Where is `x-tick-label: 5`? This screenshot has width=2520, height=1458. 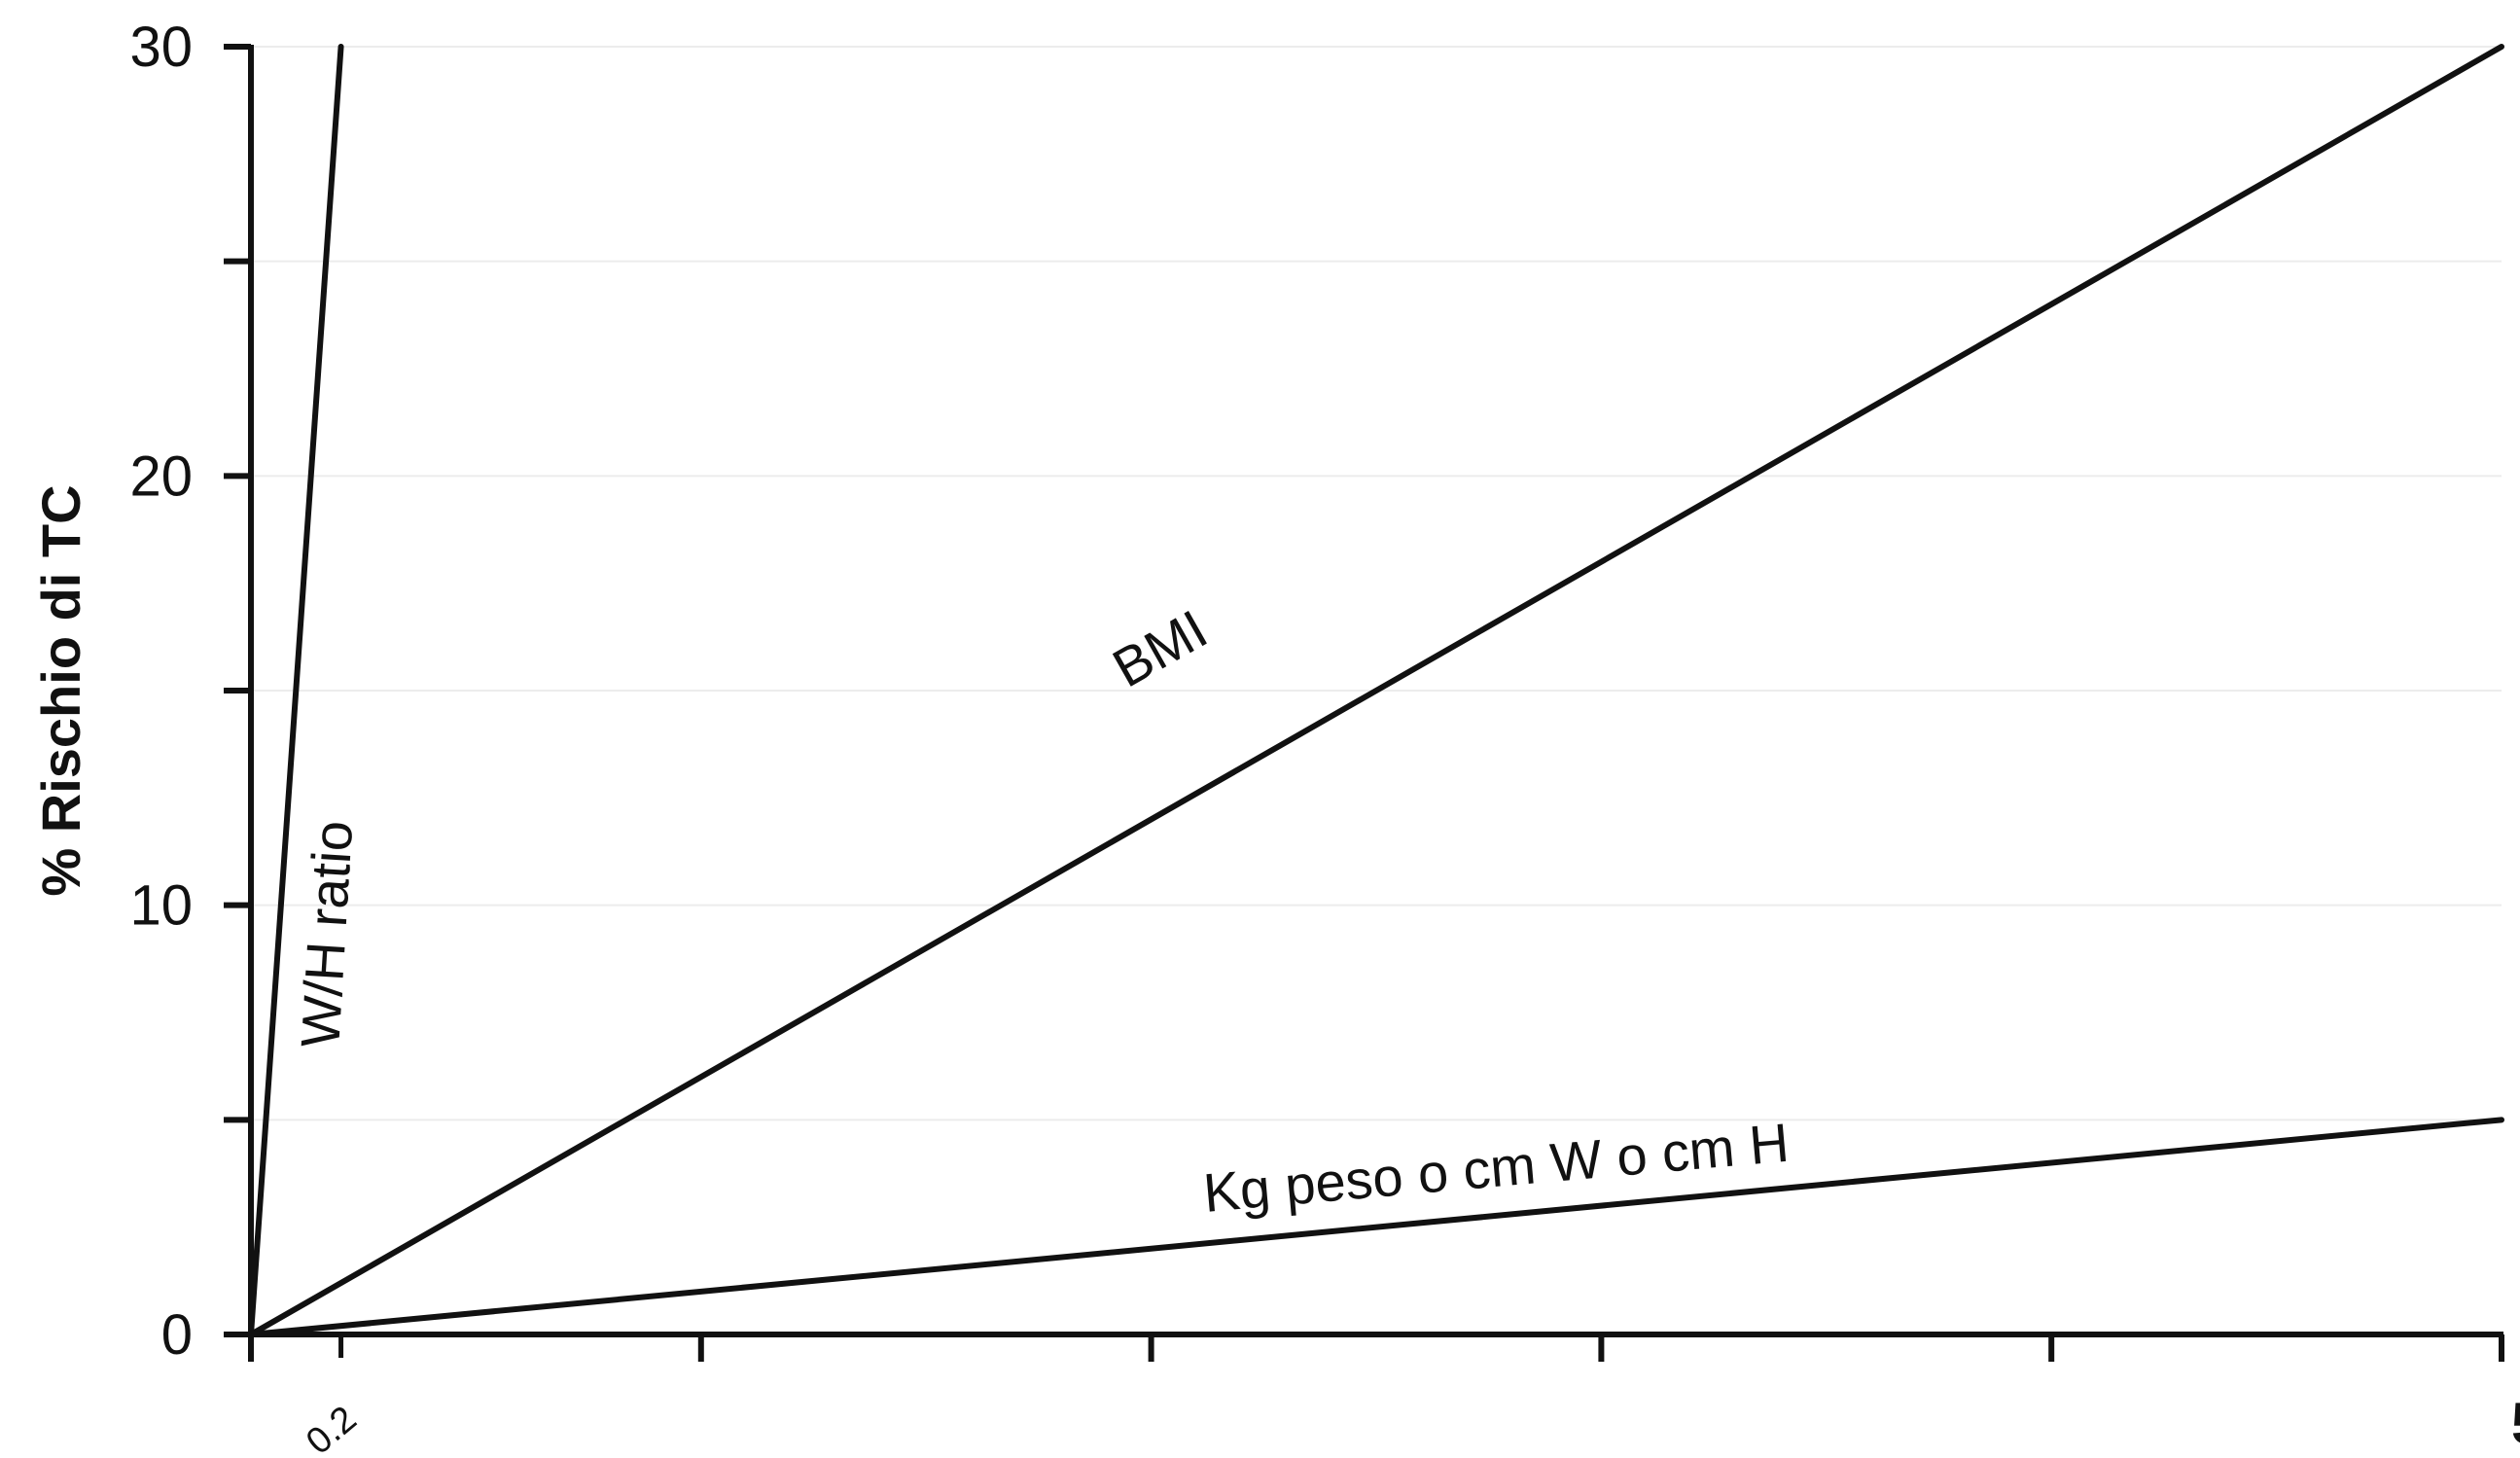
x-tick-label: 5 is located at coordinates (2515, 1423).